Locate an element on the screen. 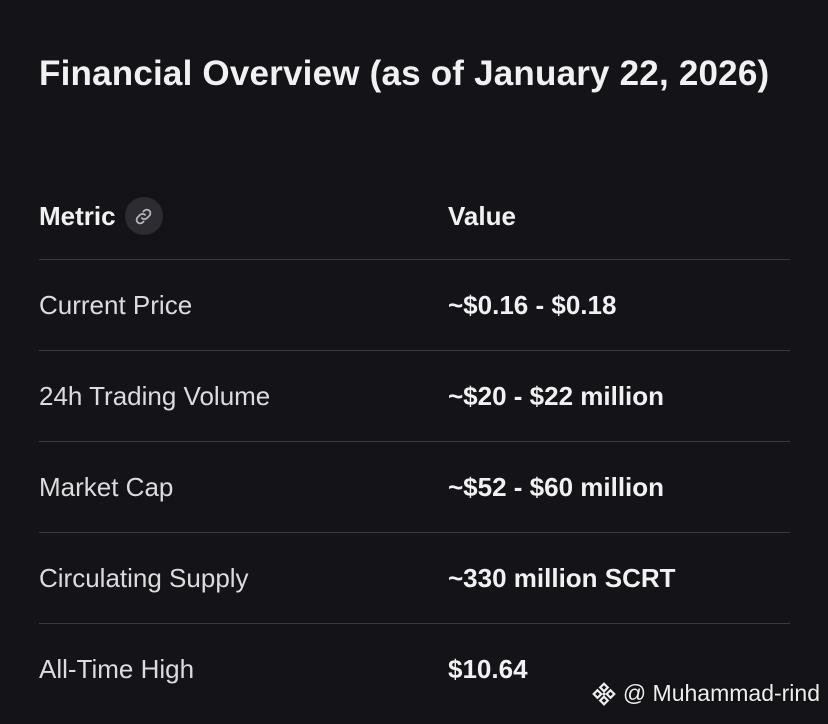  metric-cell: All-Time High is located at coordinates (117, 668).